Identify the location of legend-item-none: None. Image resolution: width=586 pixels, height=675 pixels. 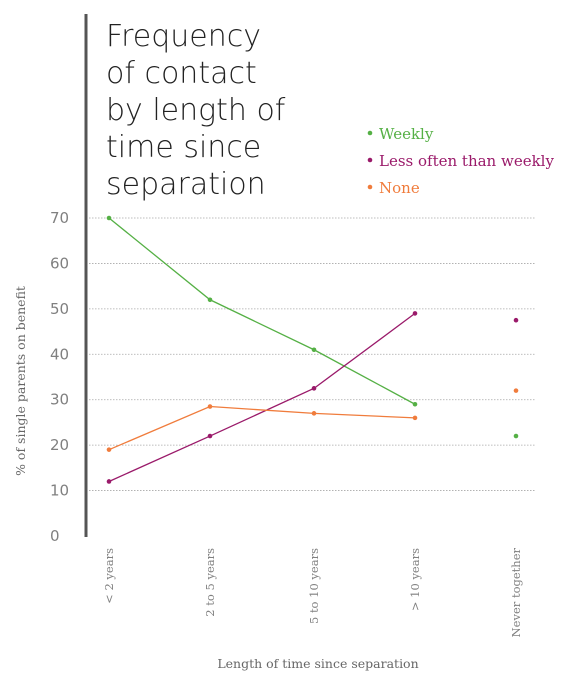
(393, 188).